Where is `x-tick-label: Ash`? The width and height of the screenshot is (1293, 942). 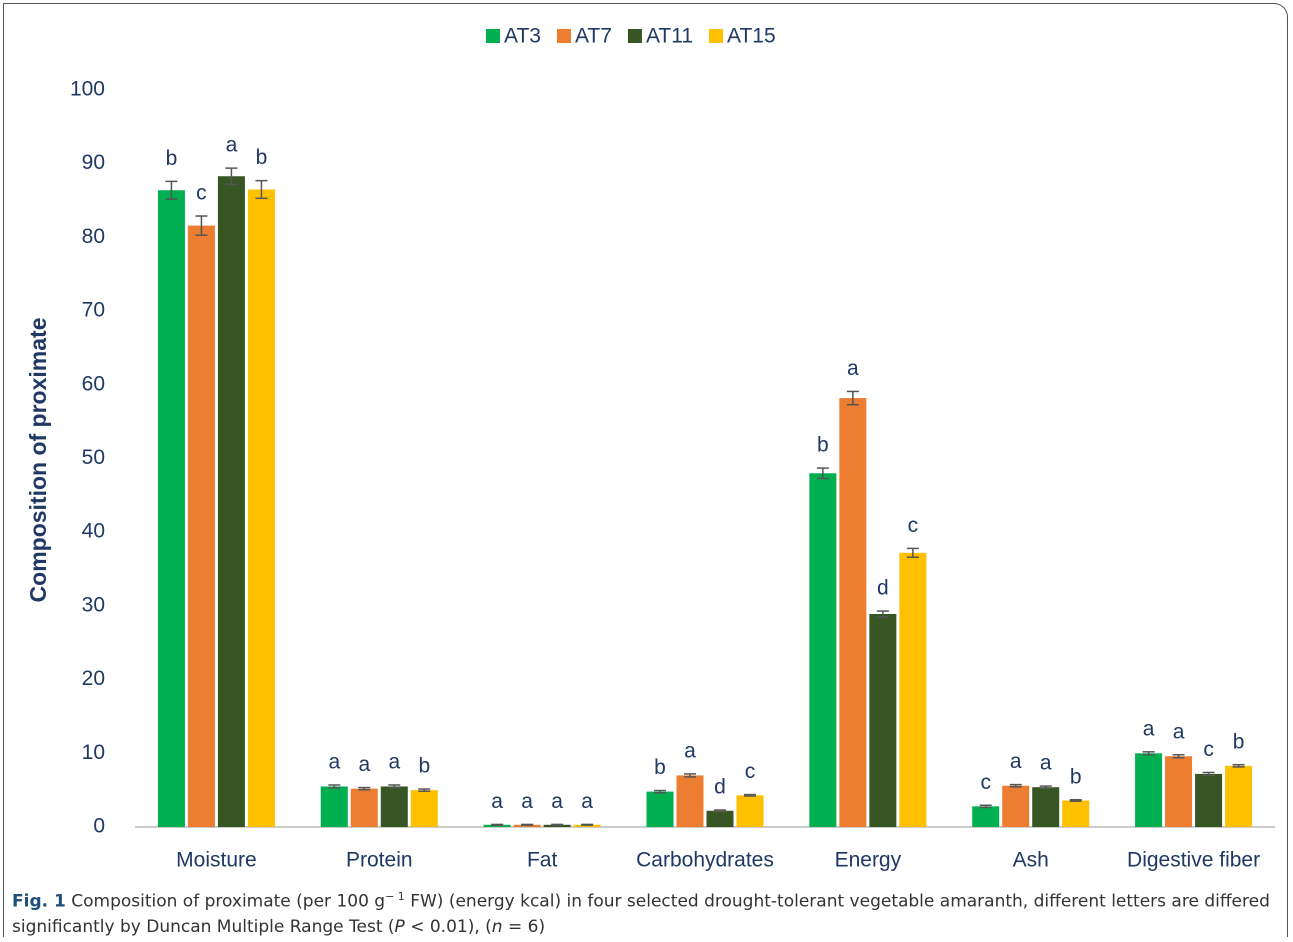
x-tick-label: Ash is located at coordinates (1031, 860).